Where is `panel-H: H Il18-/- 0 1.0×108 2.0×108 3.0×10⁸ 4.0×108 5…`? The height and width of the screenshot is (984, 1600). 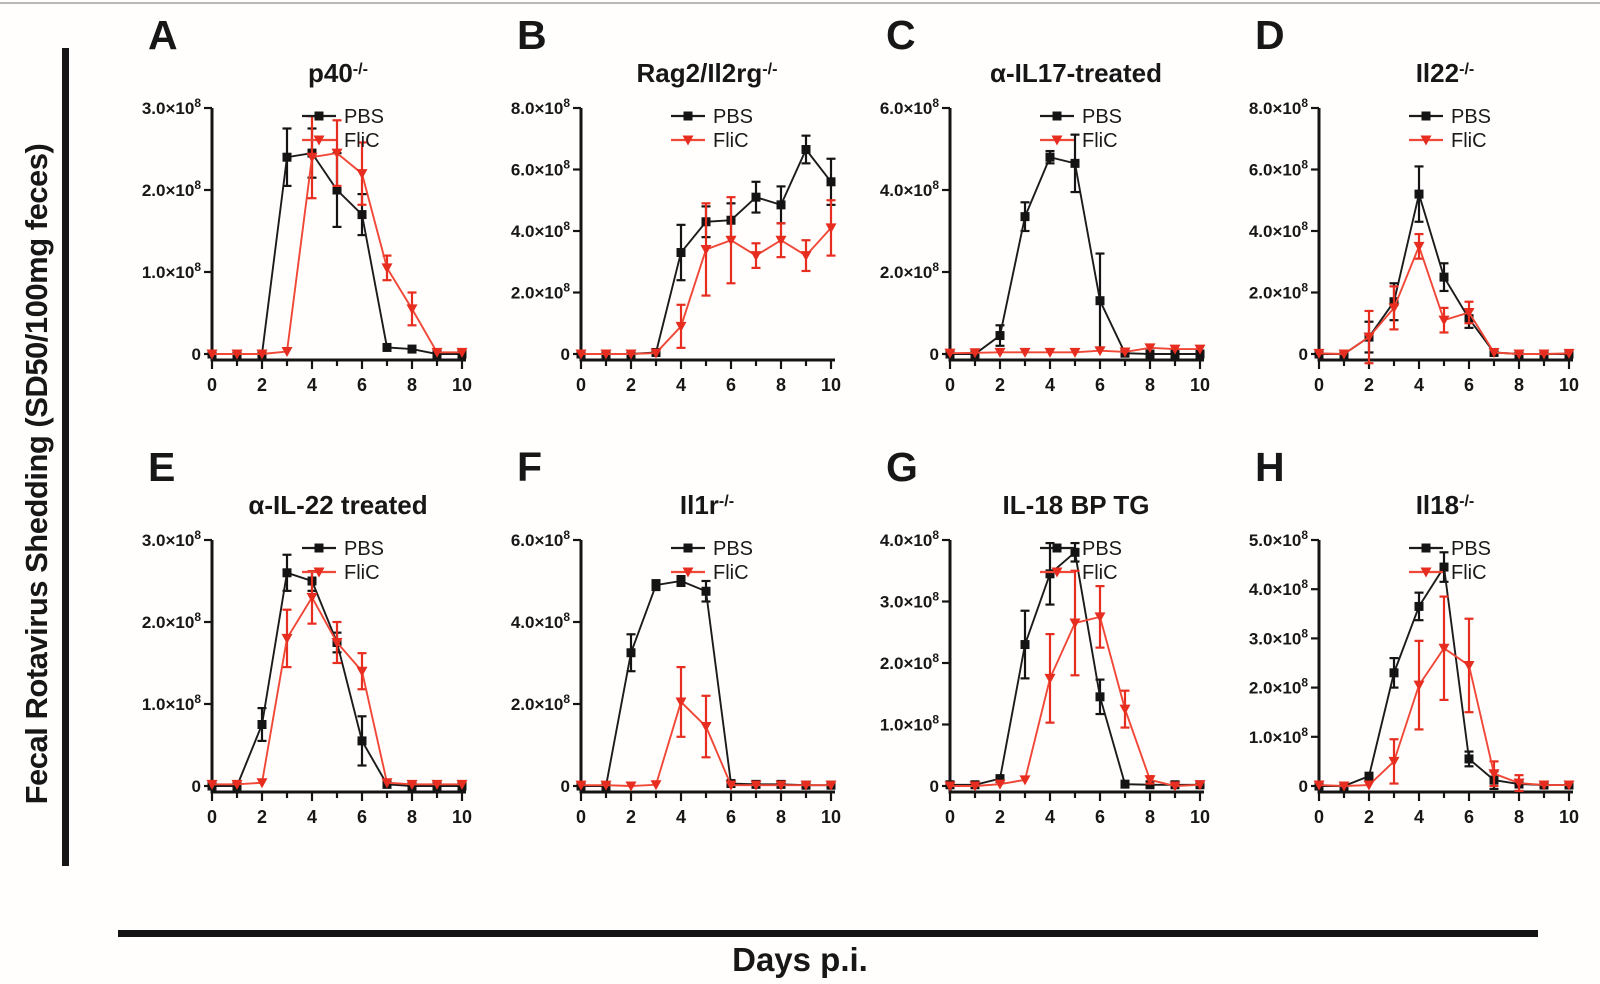 panel-H: H Il18-/- 0 1.0×108 2.0×108 3.0×10⁸ 4.0×108 5… is located at coordinates (1403, 646).